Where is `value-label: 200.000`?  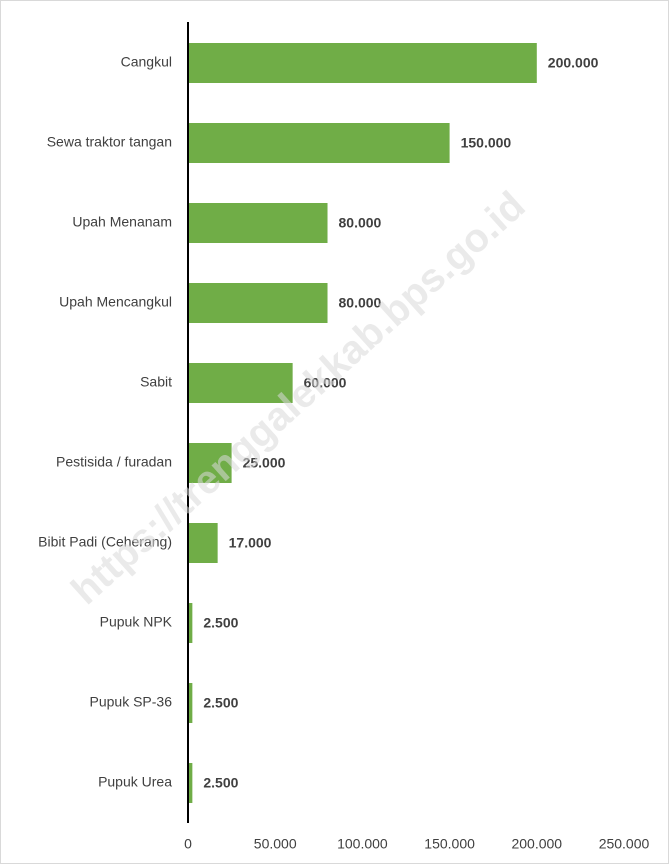
value-label: 200.000 is located at coordinates (573, 63).